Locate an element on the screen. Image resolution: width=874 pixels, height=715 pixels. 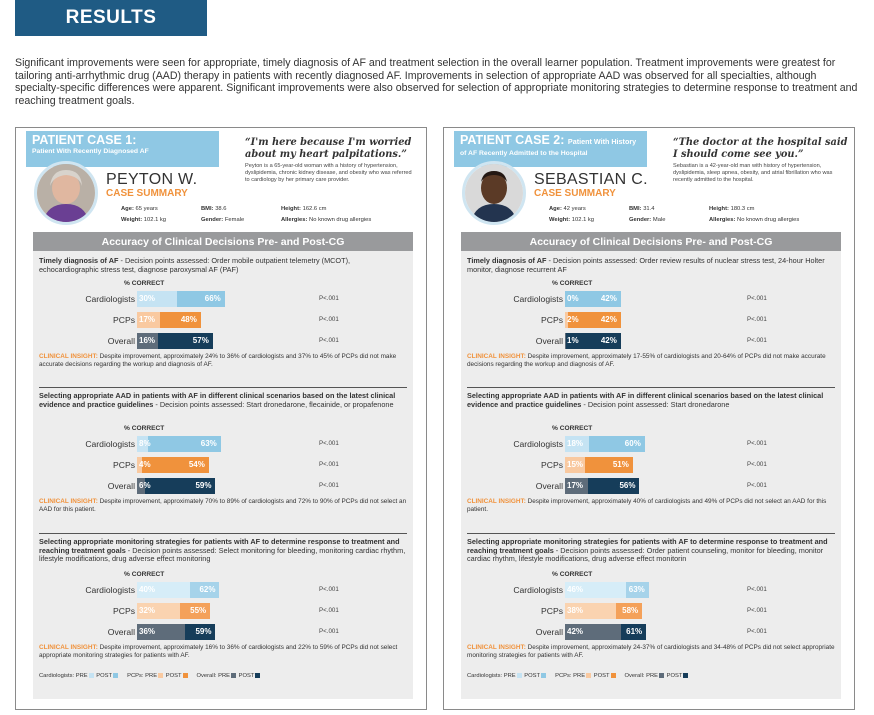
post-value-label: 42% is located at coordinates (608, 298).